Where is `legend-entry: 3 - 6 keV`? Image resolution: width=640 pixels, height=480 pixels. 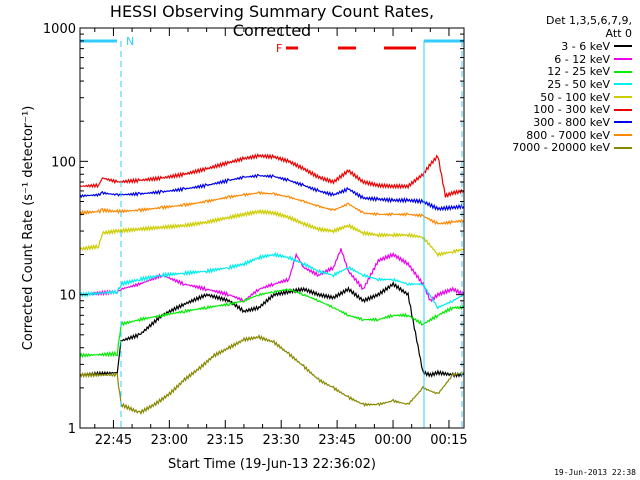 legend-entry: 3 - 6 keV is located at coordinates (555, 46).